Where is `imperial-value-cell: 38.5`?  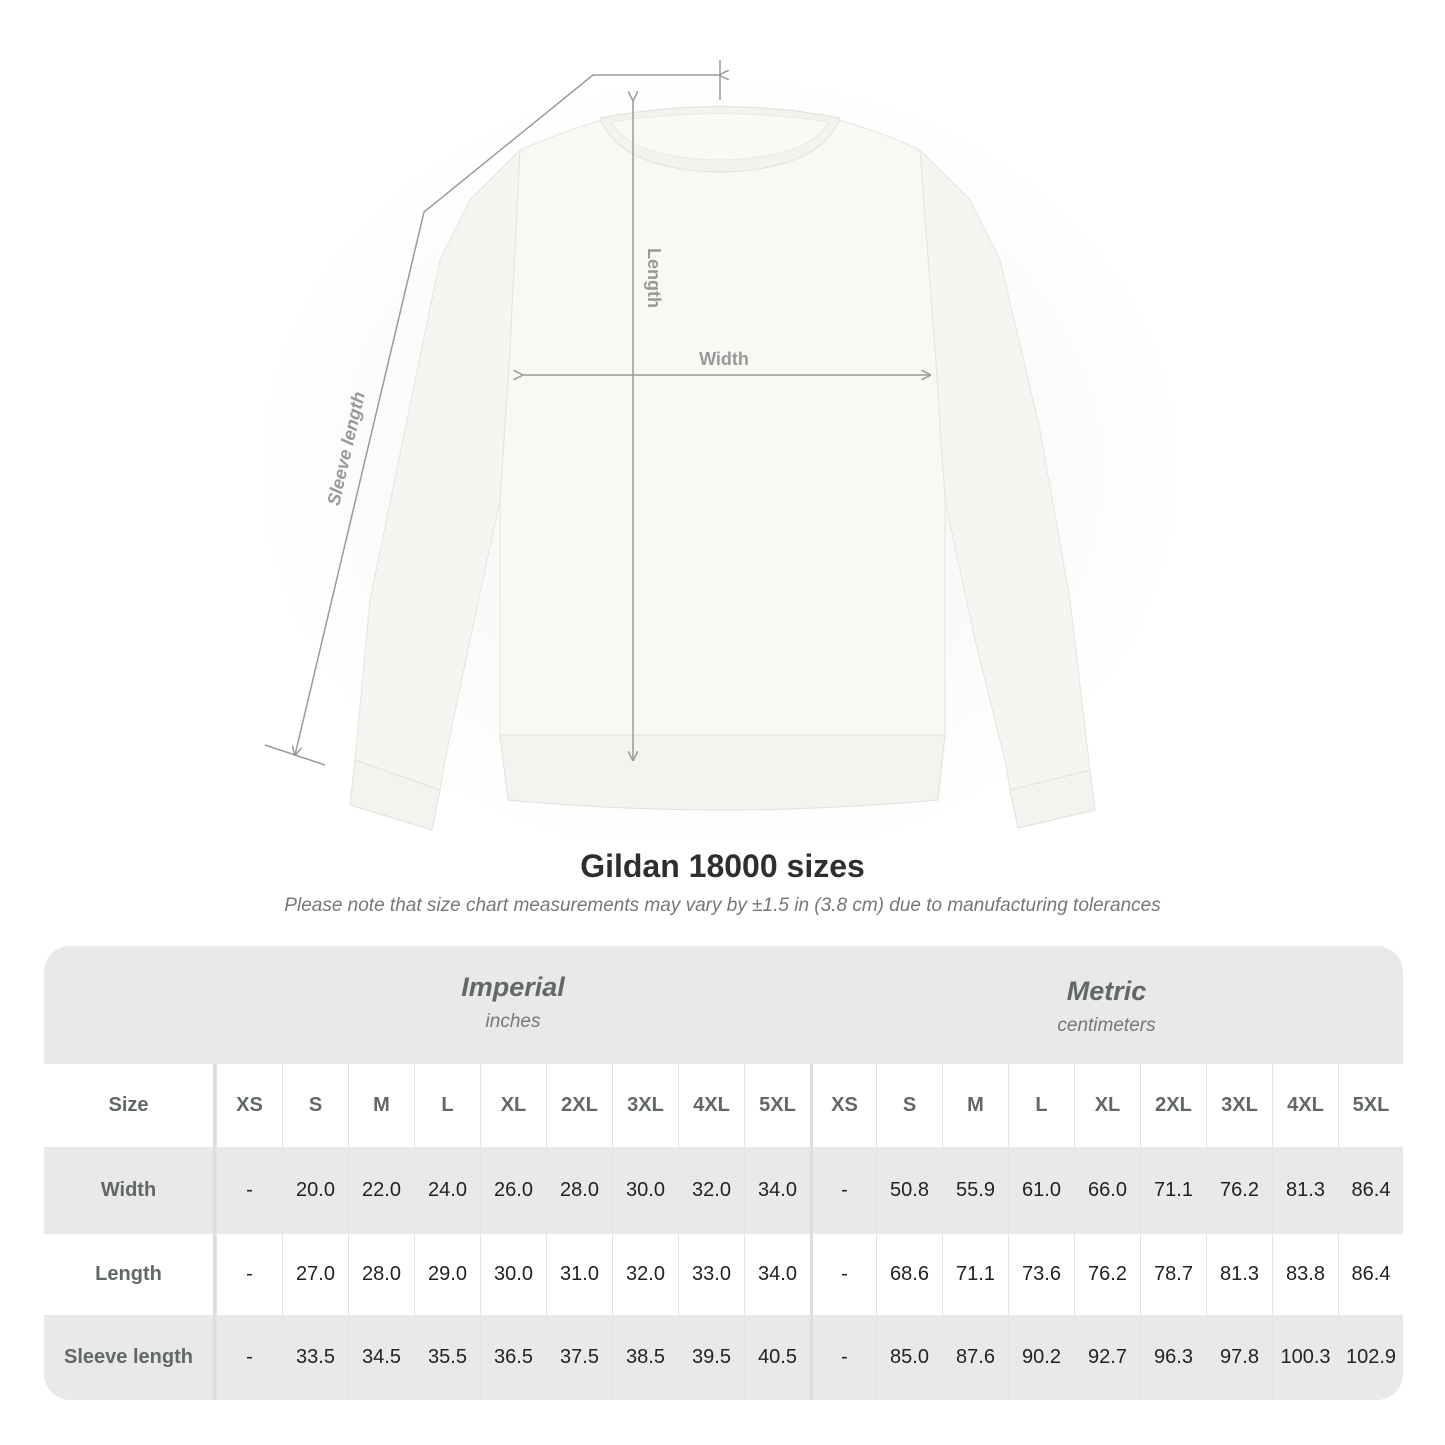 imperial-value-cell: 38.5 is located at coordinates (645, 1357).